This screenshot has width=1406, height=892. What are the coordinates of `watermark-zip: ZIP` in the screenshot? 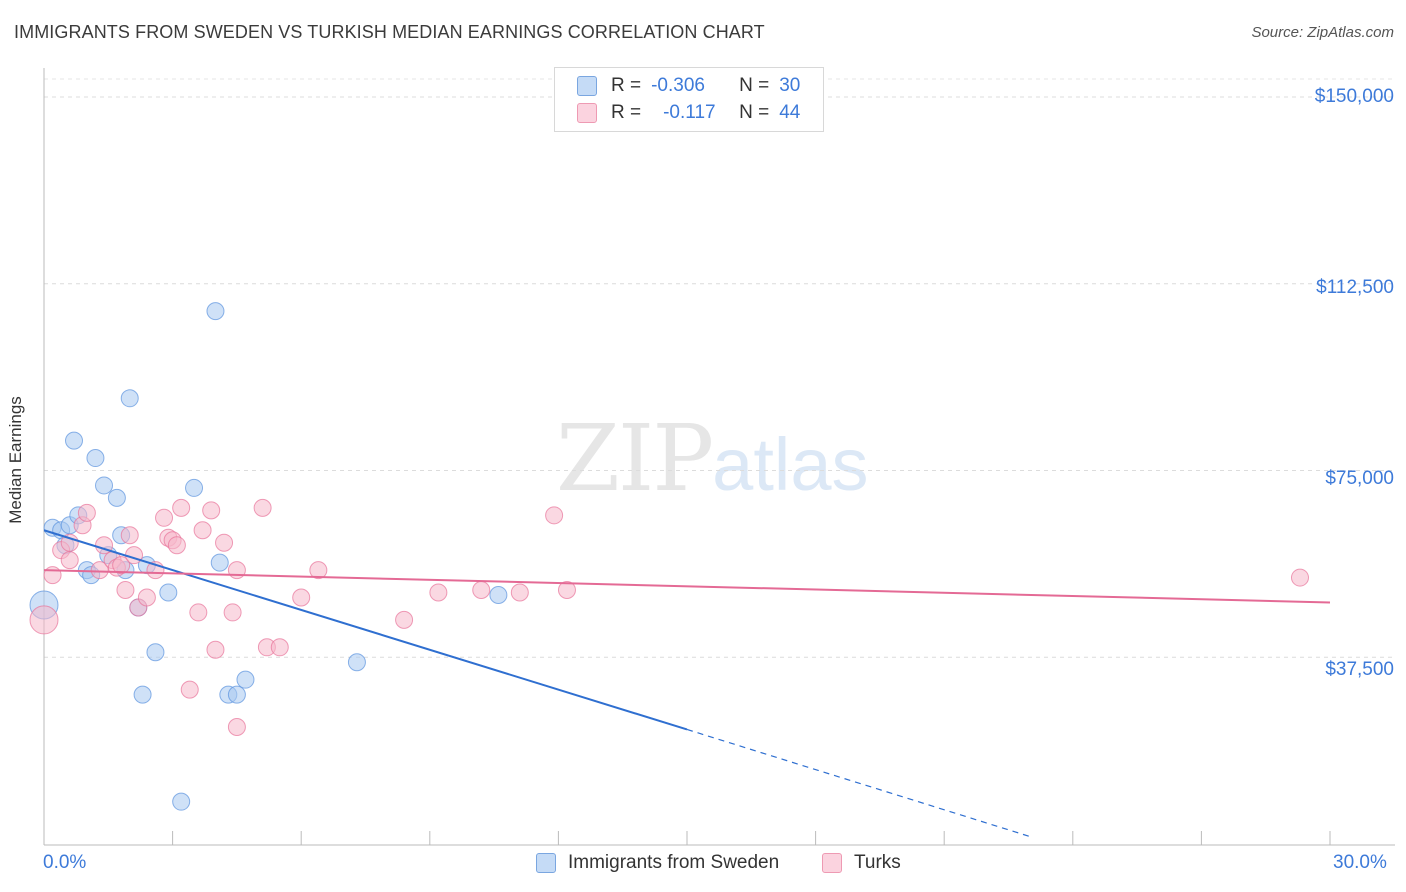 It's located at (635, 458).